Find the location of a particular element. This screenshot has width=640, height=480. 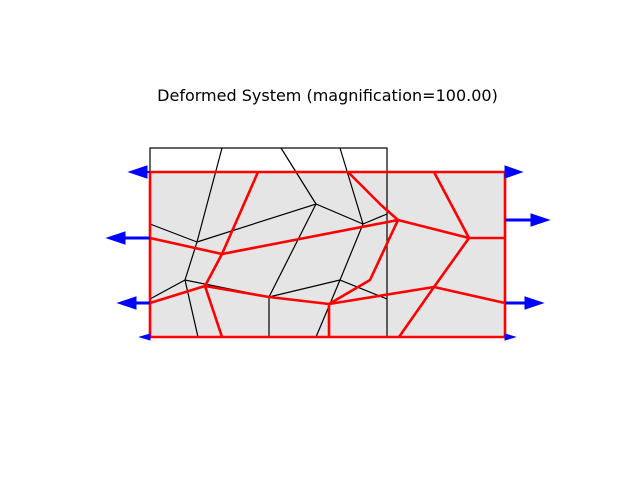

figure-title: Deformed System (magnification=100.00) is located at coordinates (327, 95).